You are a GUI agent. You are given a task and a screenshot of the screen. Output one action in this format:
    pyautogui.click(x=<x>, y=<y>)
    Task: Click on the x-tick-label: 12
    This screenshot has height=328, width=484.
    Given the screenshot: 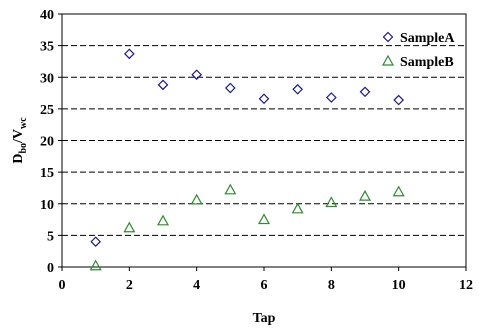 What is the action you would take?
    pyautogui.click(x=466, y=285)
    